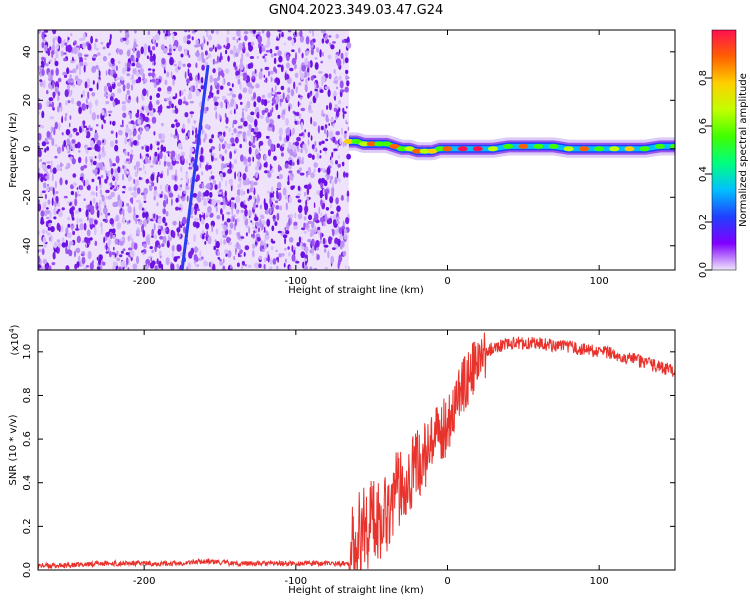 The width and height of the screenshot is (750, 600). Describe the element at coordinates (27, 439) in the screenshot. I see `snr-ytick-label: 0.6` at that location.